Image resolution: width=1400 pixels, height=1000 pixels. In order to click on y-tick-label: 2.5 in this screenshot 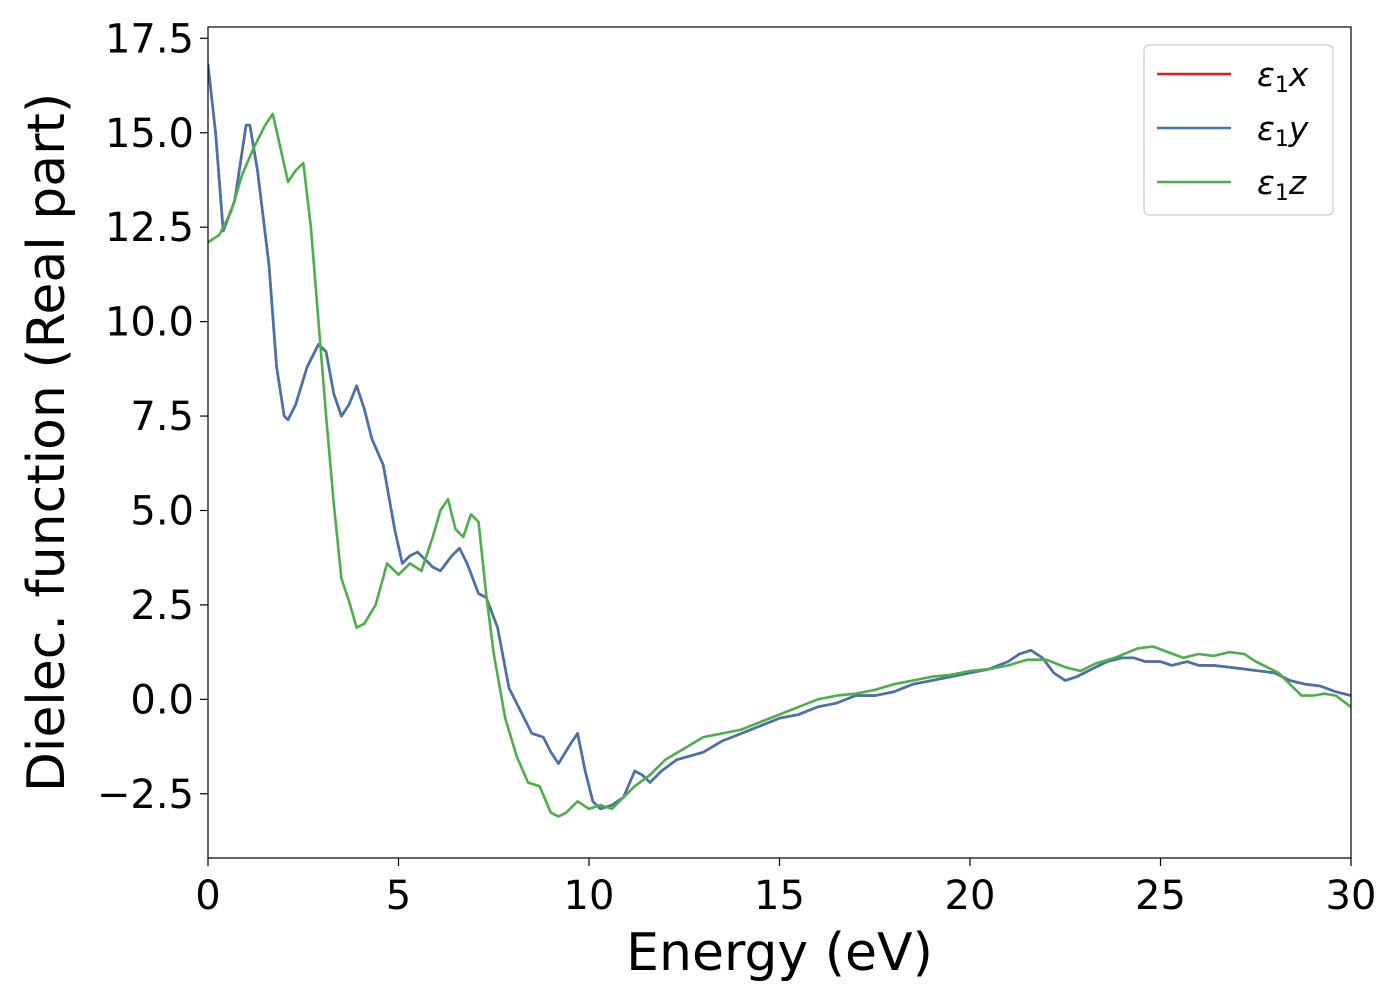, I will do `click(162, 606)`.